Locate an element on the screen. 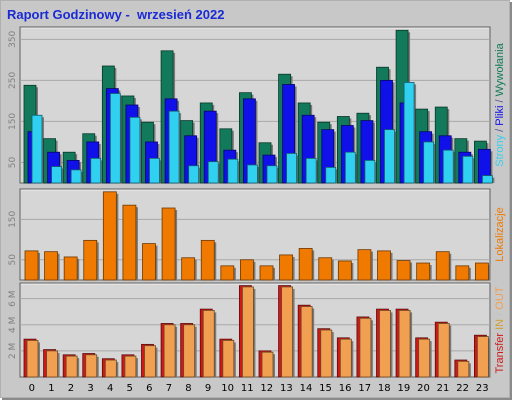 Image resolution: width=512 pixels, height=400 pixels. x-tick-label: 18 is located at coordinates (384, 388).